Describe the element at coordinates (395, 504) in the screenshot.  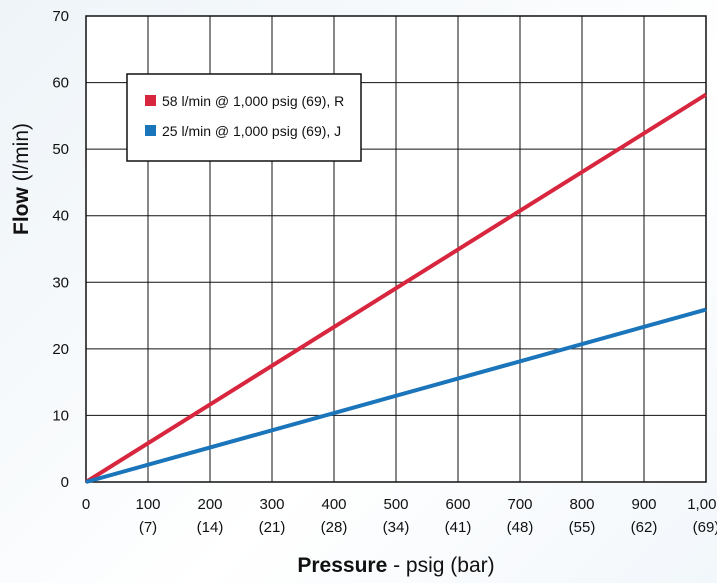
I see `x-tick-label: 500` at that location.